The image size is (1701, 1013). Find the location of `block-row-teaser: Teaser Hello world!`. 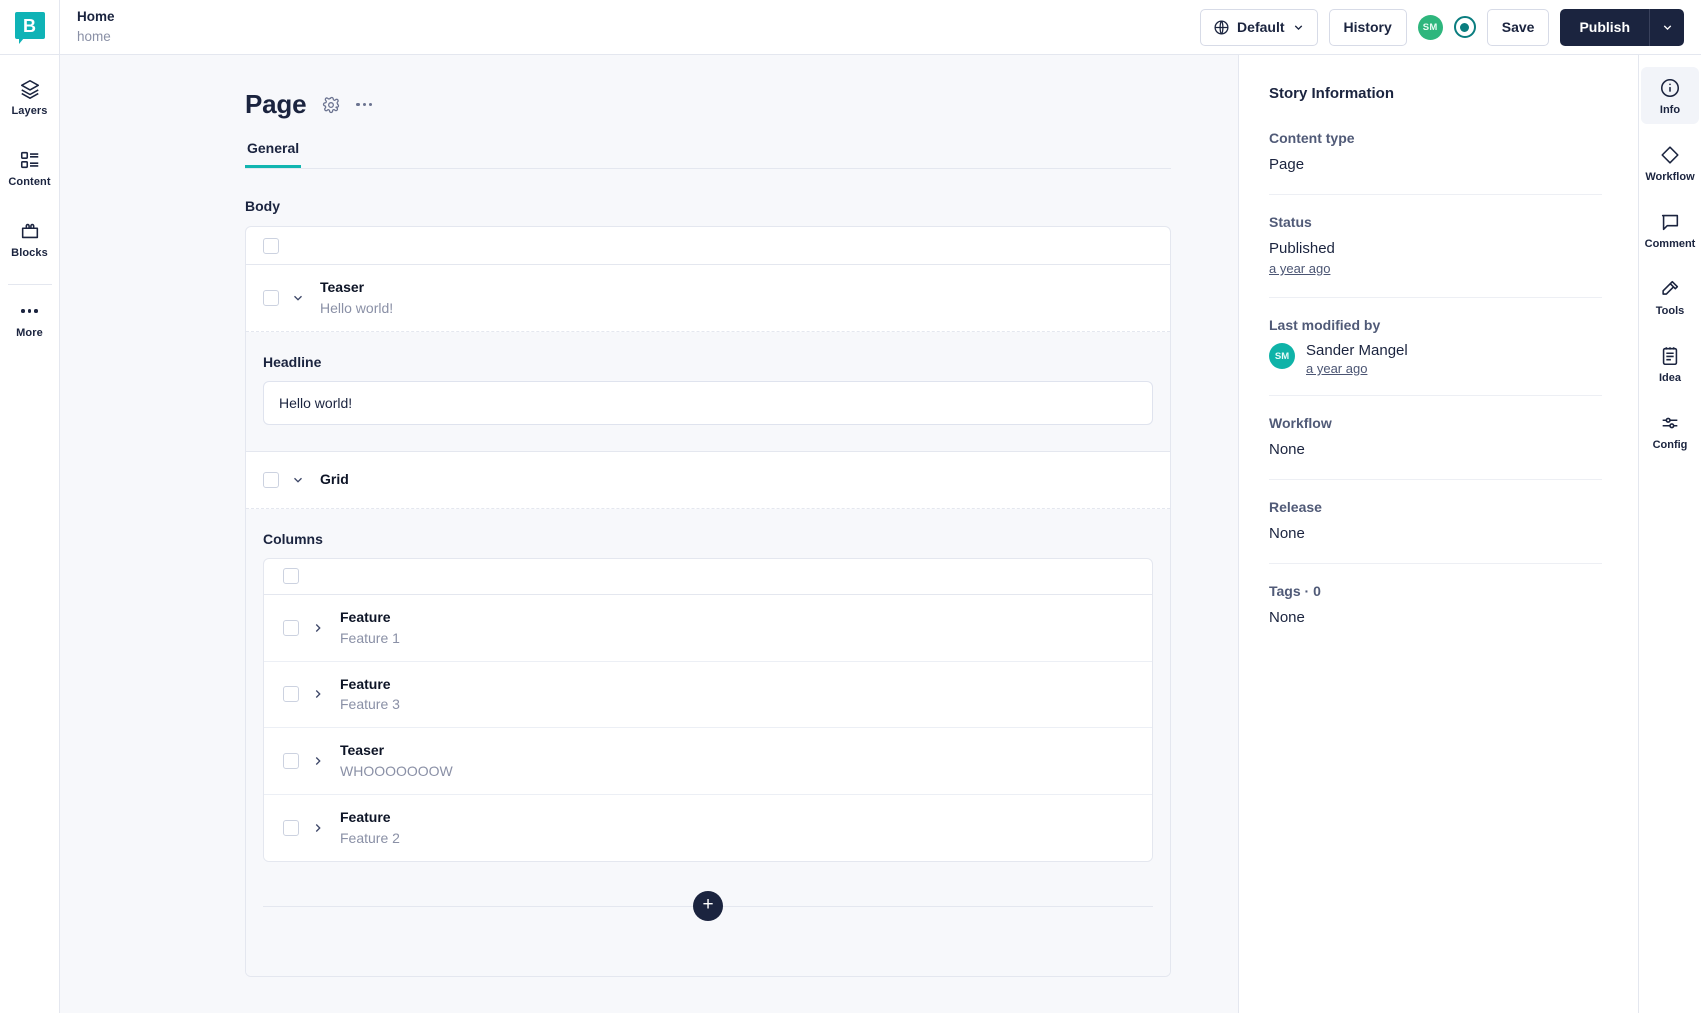

block-row-teaser: Teaser Hello world! is located at coordinates (708, 298).